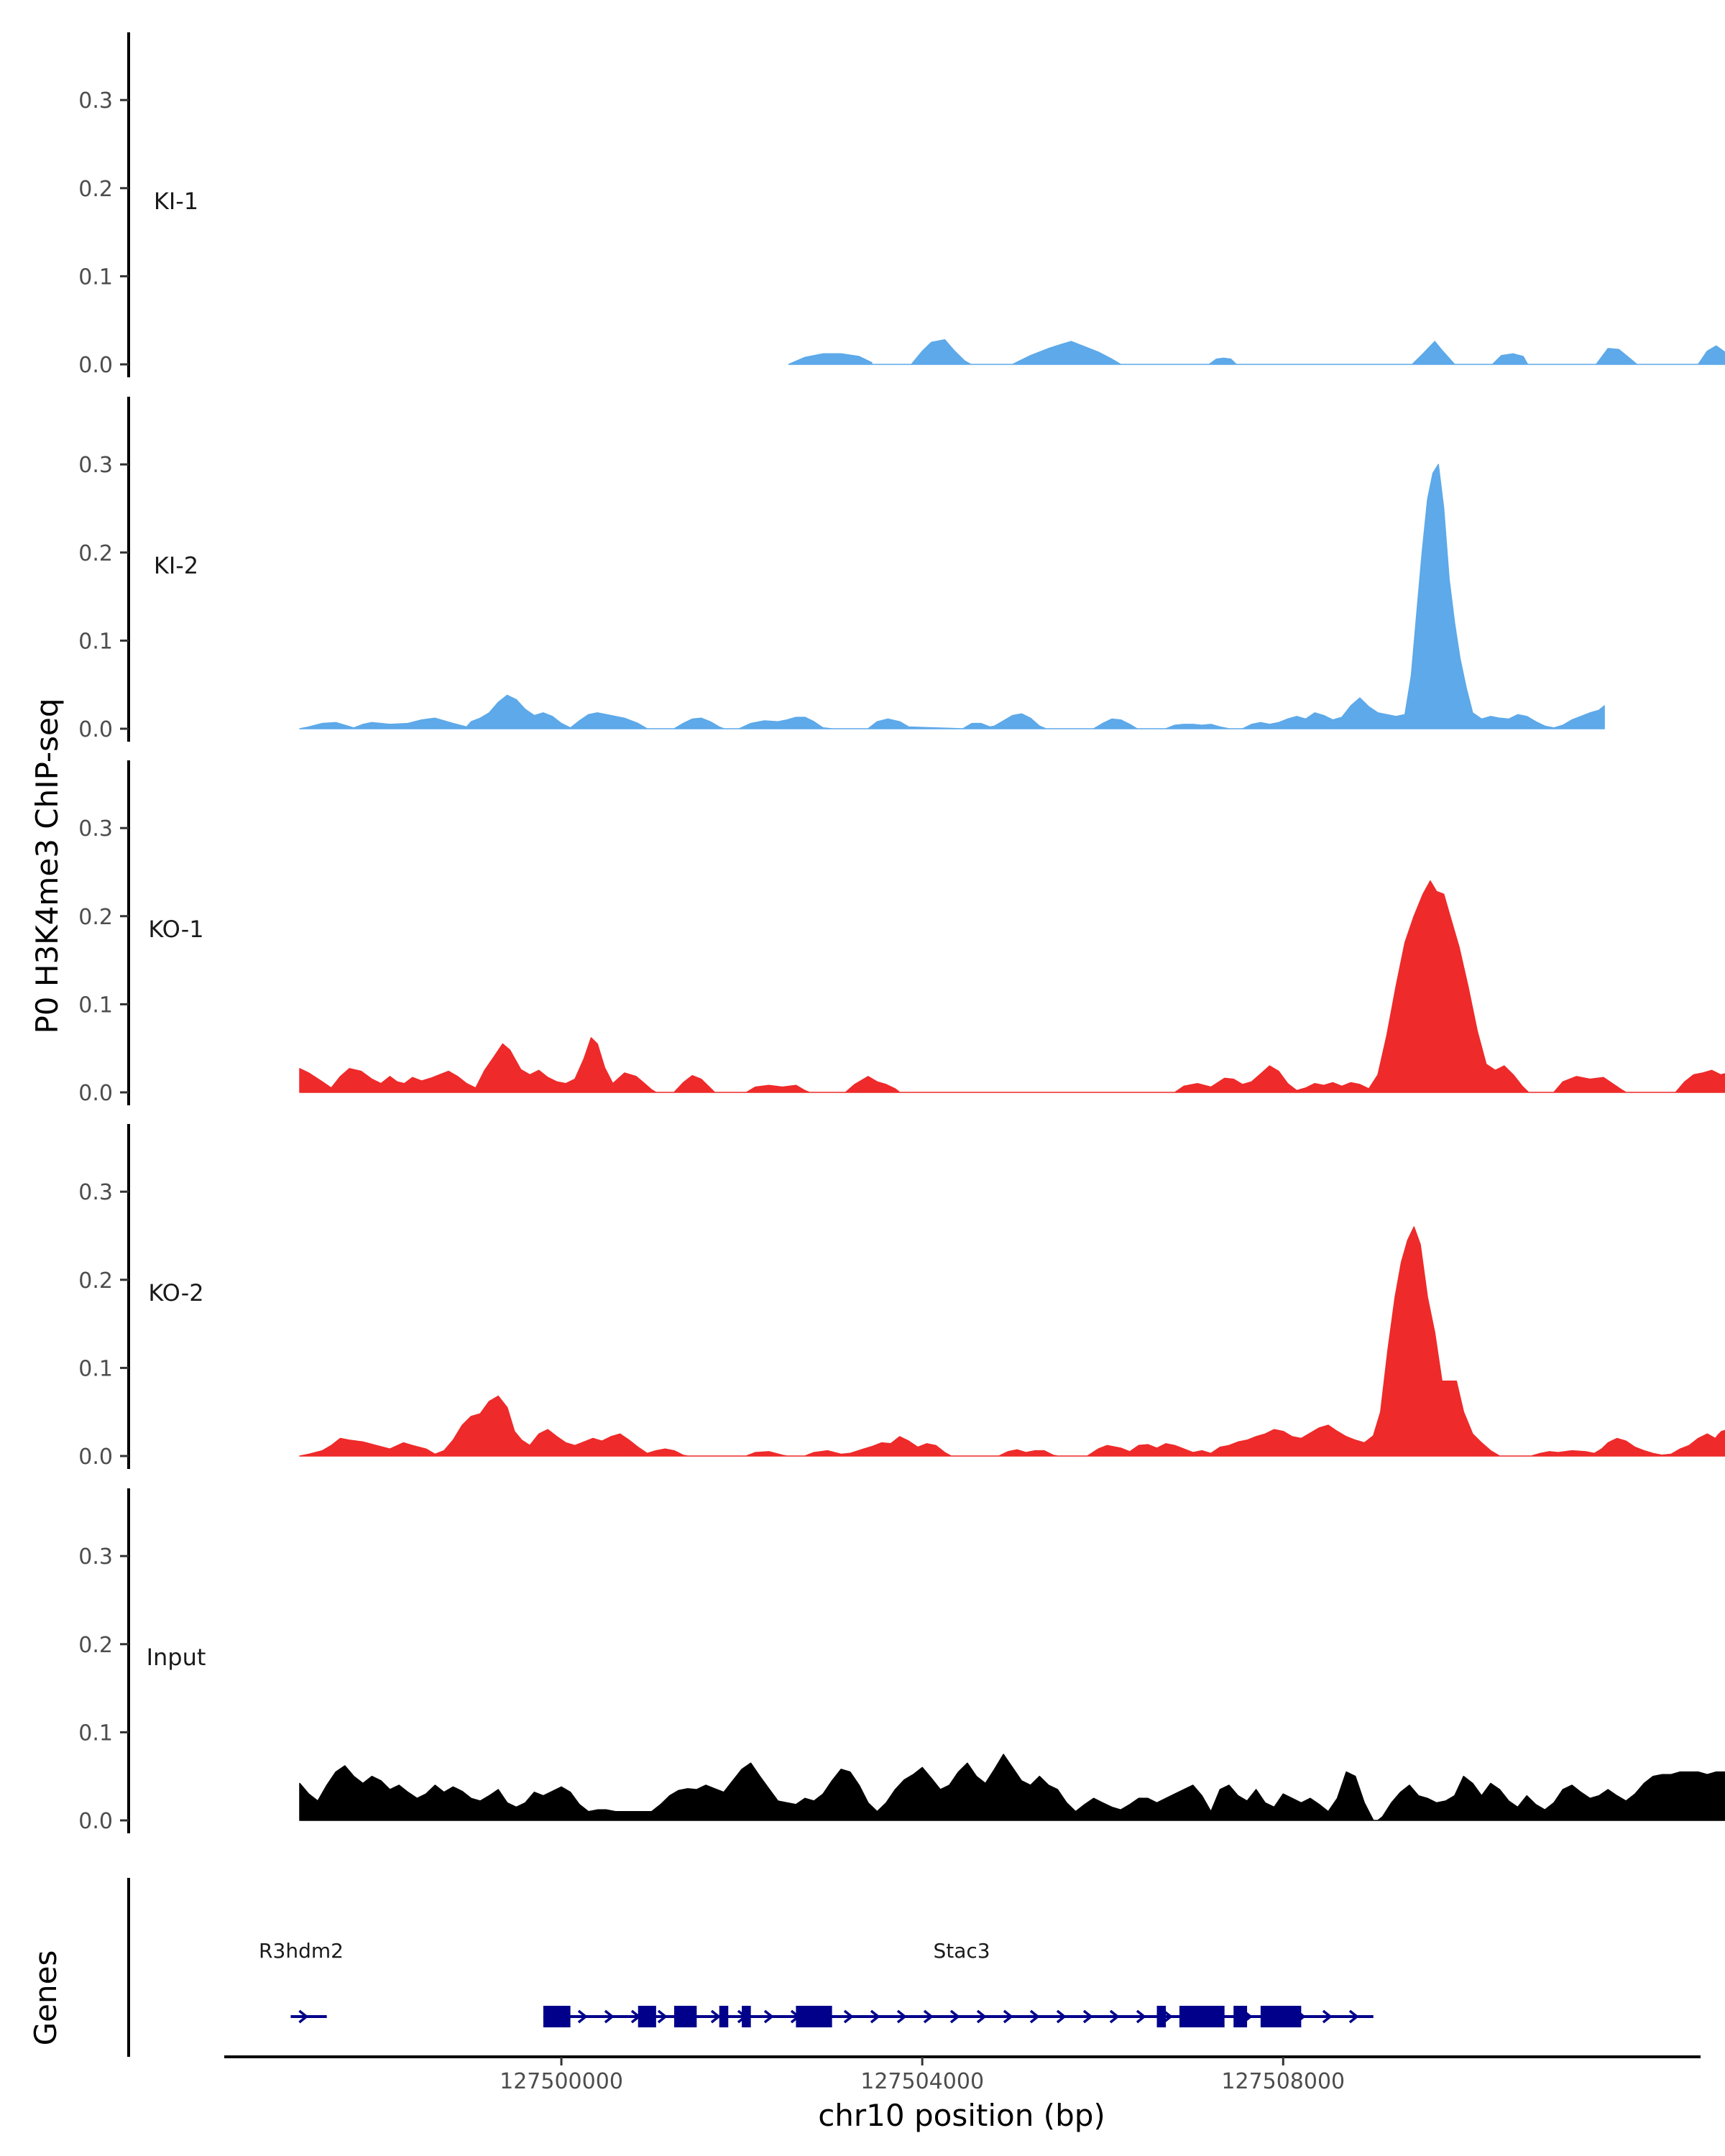 The image size is (1725, 2156). What do you see at coordinates (301, 1981) in the screenshot?
I see `gene-r3hdm2: R3hdm2` at bounding box center [301, 1981].